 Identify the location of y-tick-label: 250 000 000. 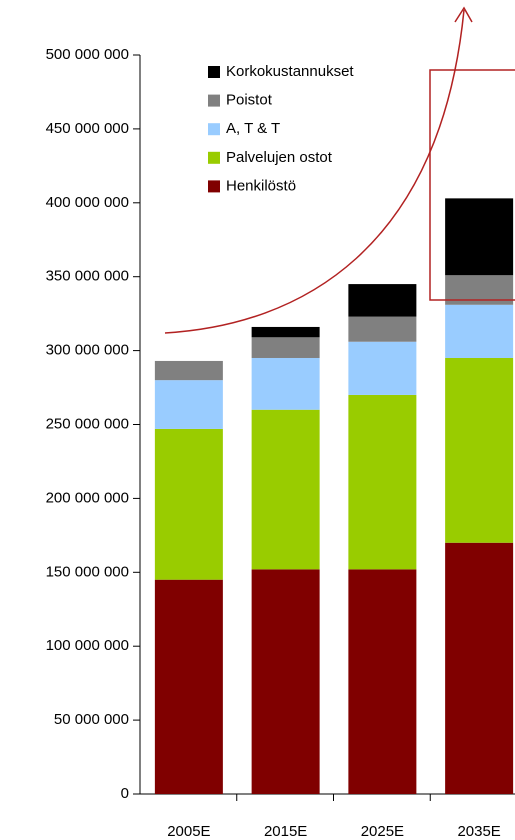
(87, 423).